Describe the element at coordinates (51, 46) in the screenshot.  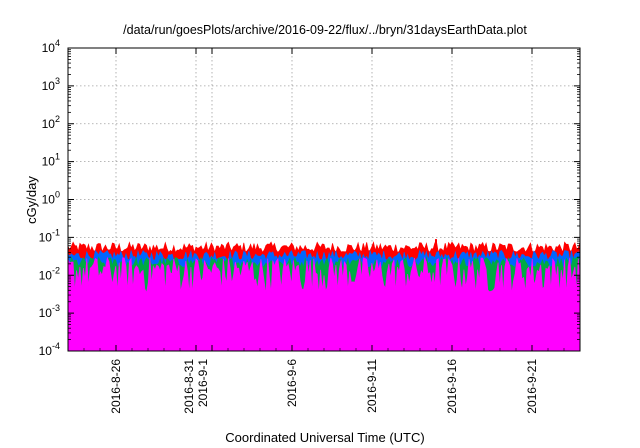
I see `y-tick-label: 10⁴` at that location.